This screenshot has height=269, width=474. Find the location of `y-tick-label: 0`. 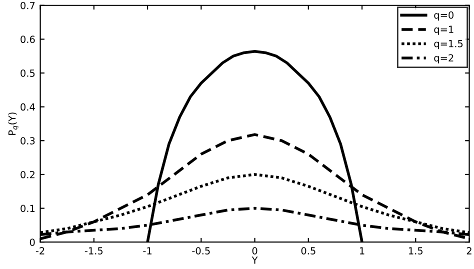

y-tick-label: 0 is located at coordinates (32, 242).